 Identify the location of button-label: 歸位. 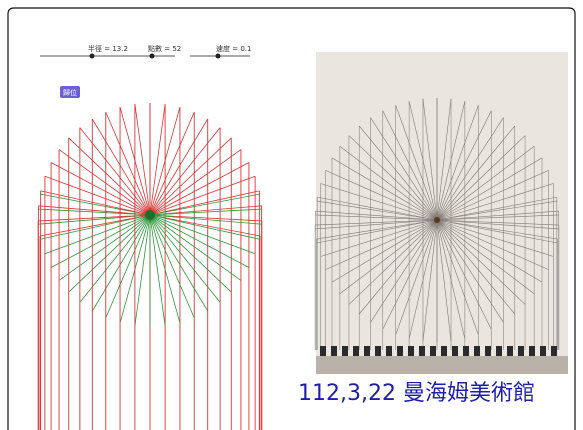
(70, 92).